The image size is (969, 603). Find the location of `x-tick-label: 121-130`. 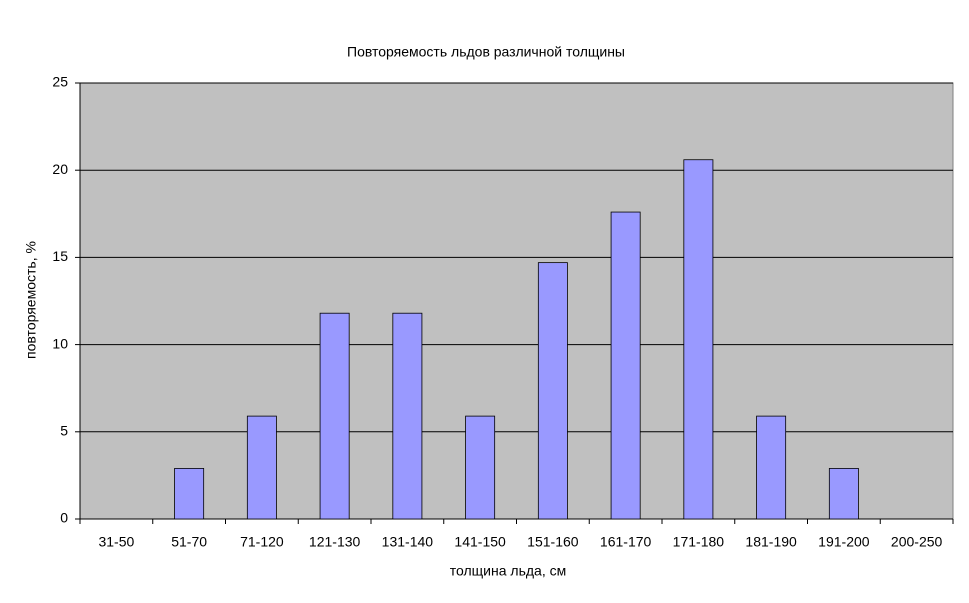

x-tick-label: 121-130 is located at coordinates (335, 542).